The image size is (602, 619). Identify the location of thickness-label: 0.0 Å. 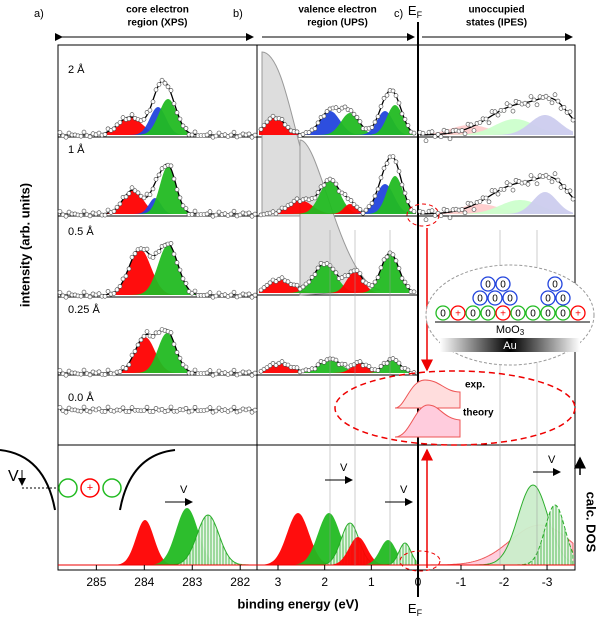
(81, 397).